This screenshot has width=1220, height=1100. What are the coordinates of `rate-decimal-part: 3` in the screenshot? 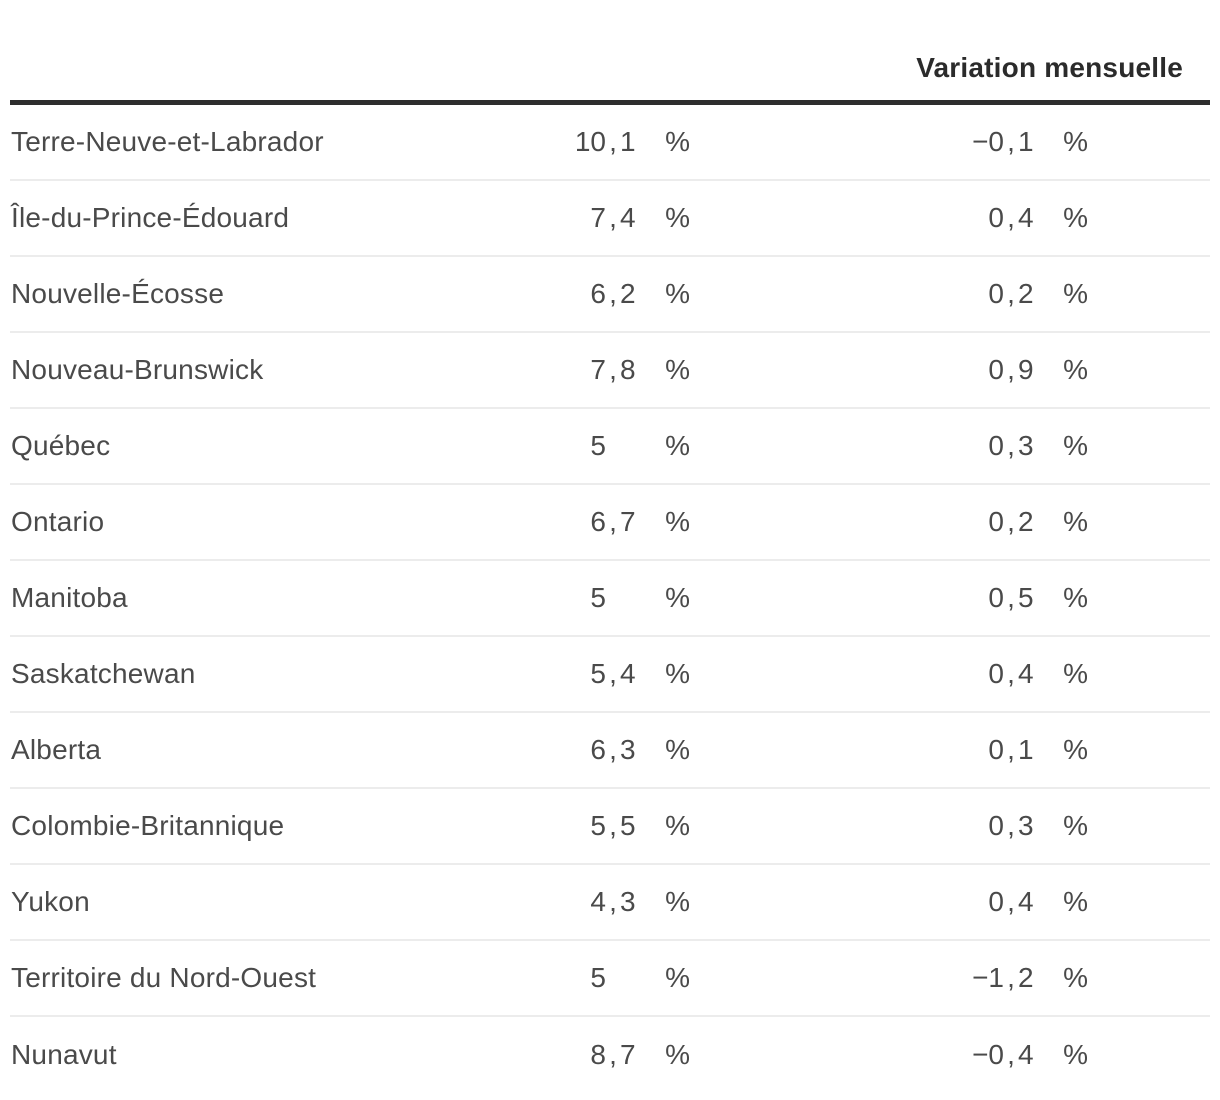 It's located at (628, 749).